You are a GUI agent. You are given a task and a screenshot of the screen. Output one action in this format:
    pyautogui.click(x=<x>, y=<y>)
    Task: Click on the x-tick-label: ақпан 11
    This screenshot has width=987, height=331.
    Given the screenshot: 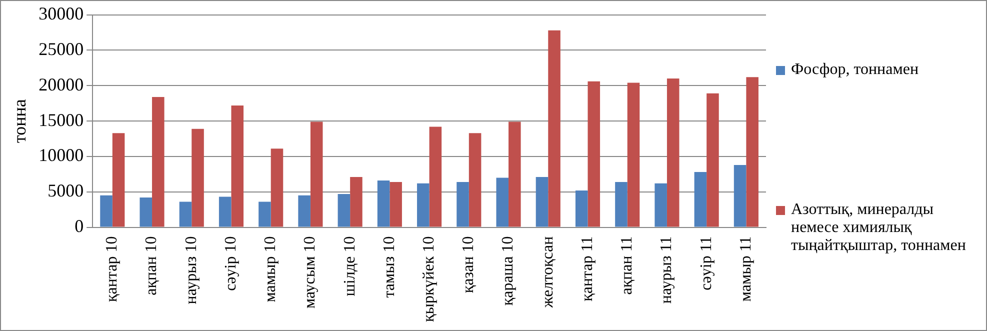 What is the action you would take?
    pyautogui.click(x=627, y=265)
    